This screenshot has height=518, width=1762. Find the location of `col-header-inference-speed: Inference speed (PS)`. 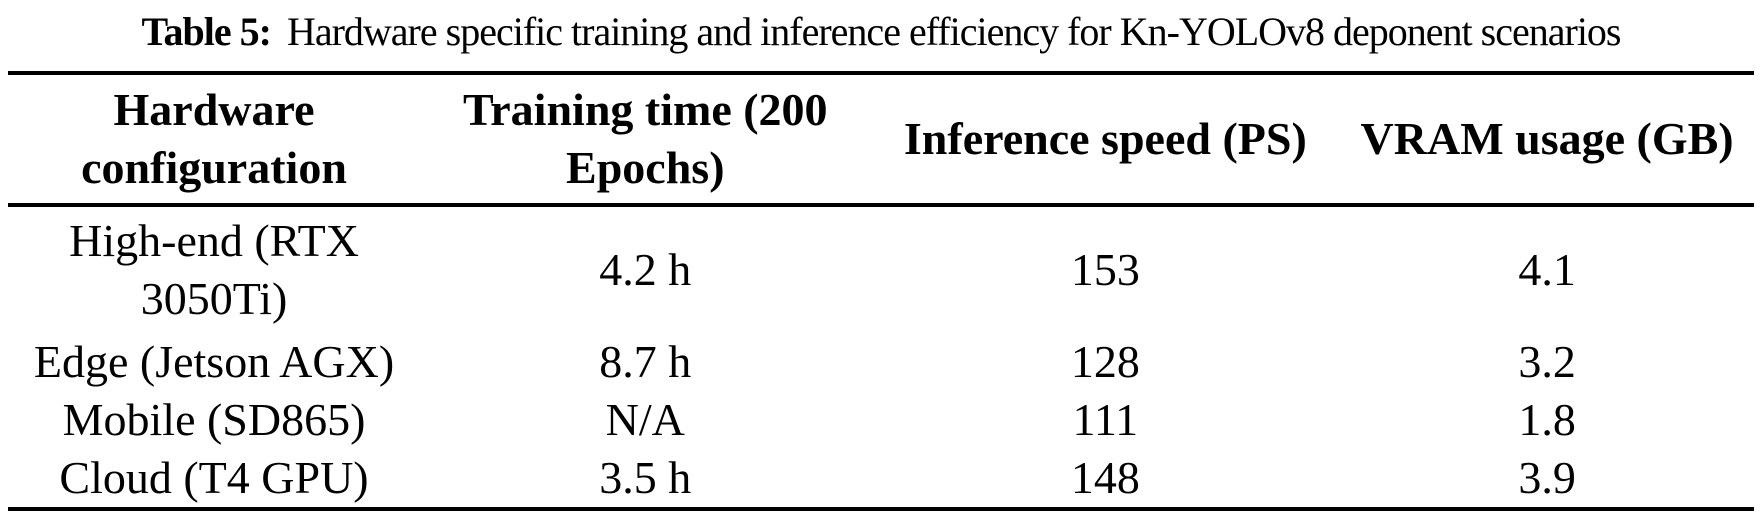

col-header-inference-speed: Inference speed (PS) is located at coordinates (1105, 140).